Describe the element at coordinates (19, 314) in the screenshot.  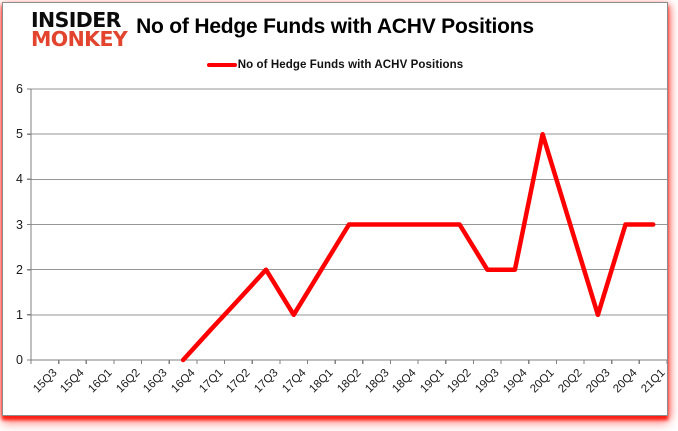
I see `y-axis-label: 1` at that location.